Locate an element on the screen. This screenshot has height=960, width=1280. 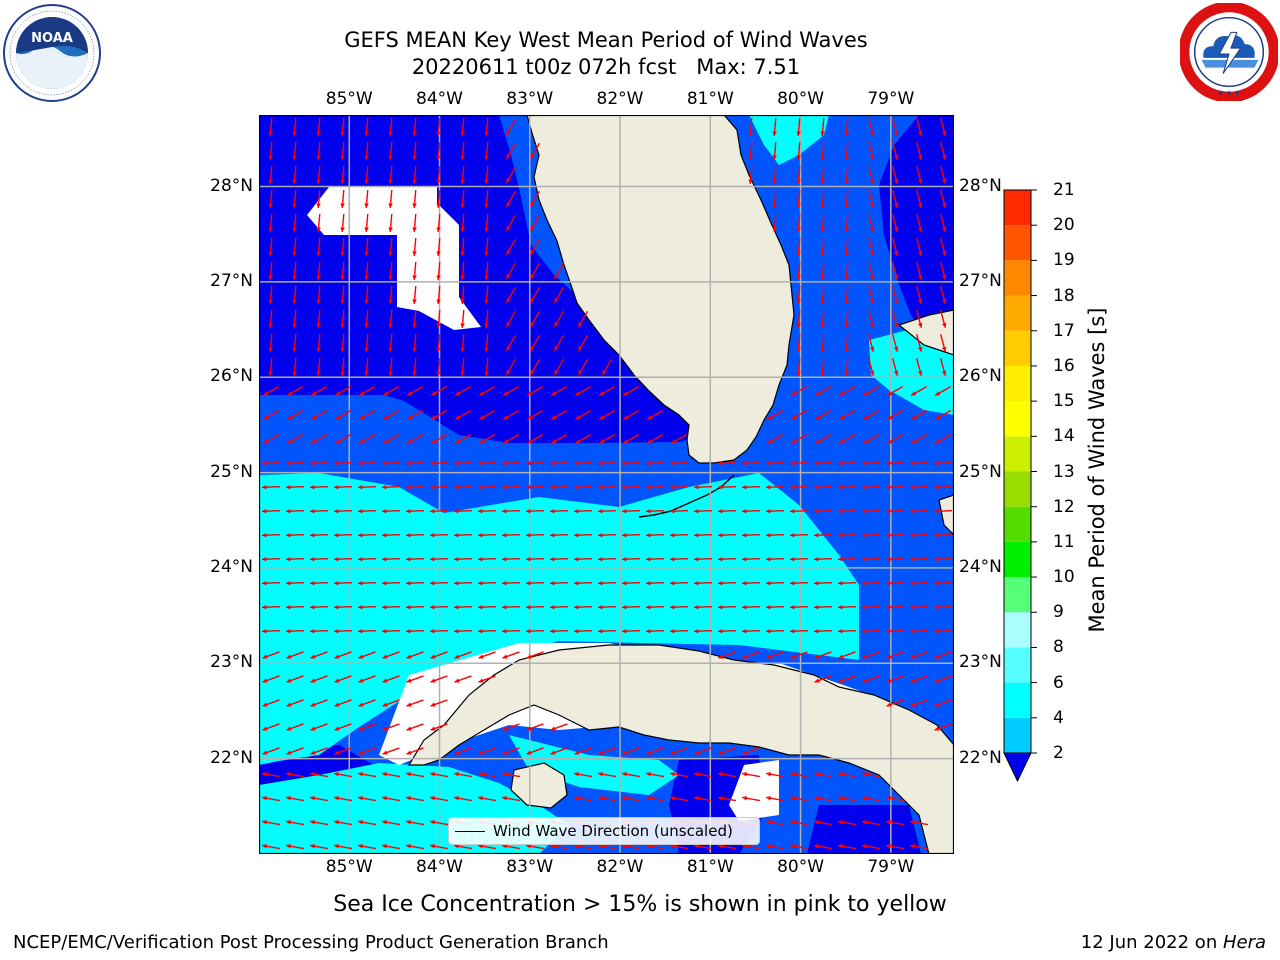
legend-line-icon is located at coordinates (470, 831).